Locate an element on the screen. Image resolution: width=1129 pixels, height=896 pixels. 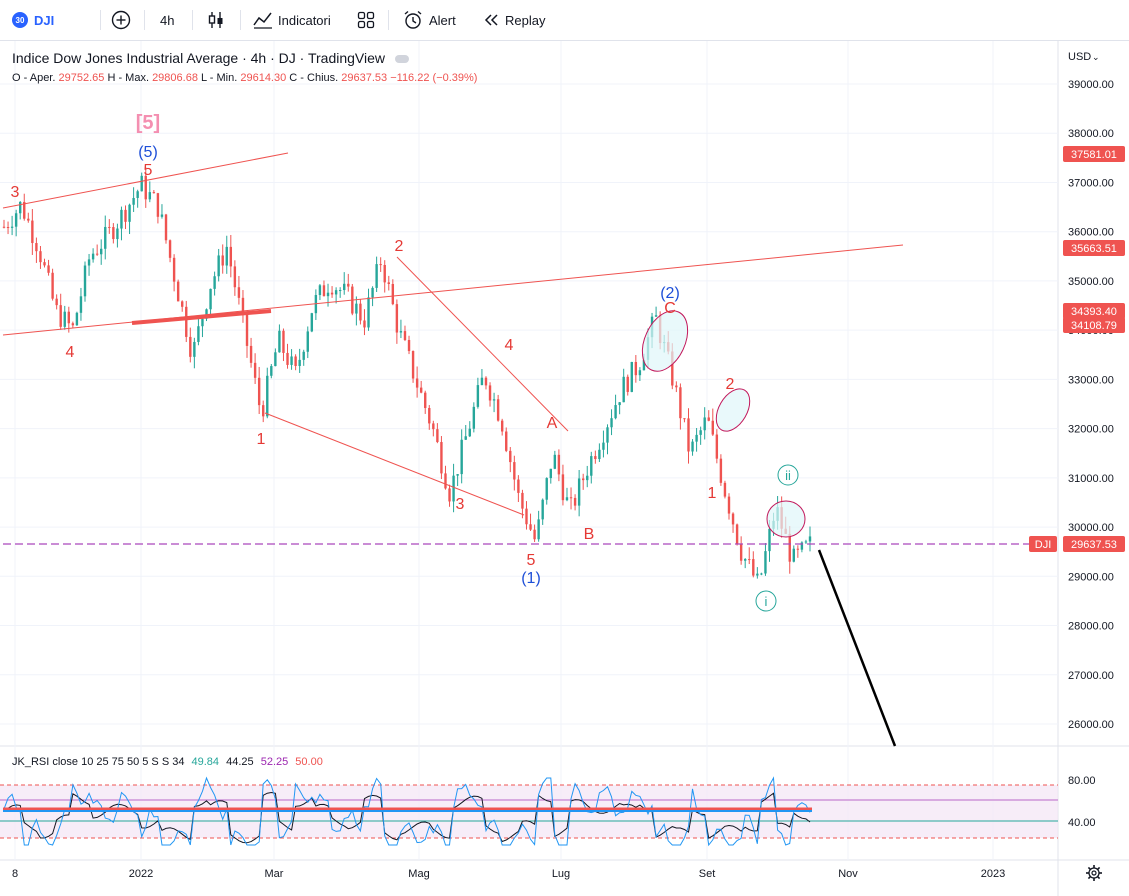
low-value: 29614.30 is located at coordinates (263, 78).